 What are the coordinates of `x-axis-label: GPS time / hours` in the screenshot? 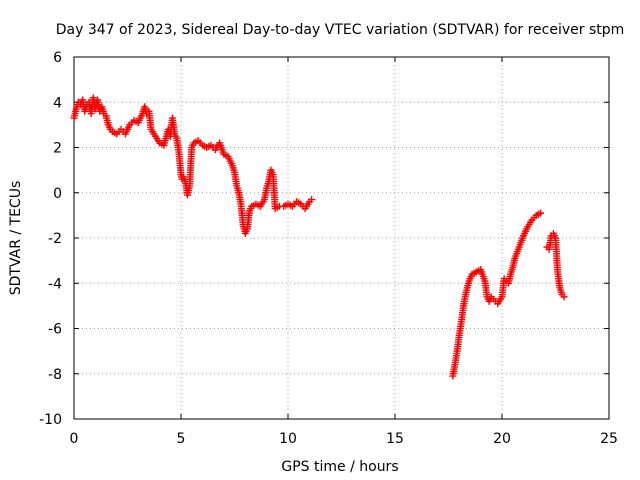 It's located at (339, 467).